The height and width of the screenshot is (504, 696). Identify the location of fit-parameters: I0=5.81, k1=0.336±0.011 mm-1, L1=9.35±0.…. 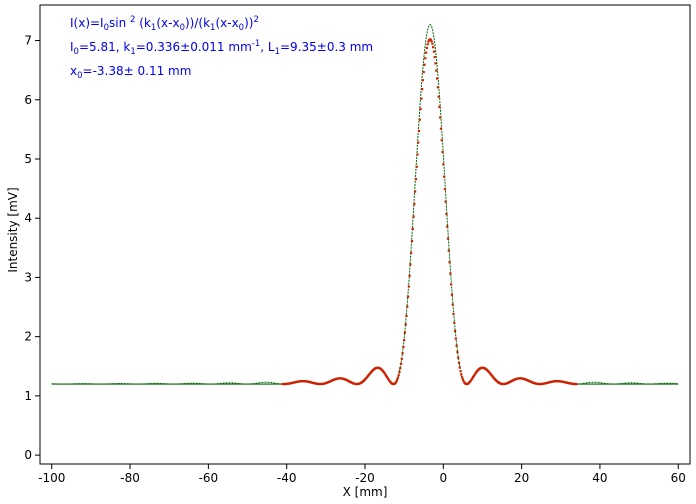
(221, 48).